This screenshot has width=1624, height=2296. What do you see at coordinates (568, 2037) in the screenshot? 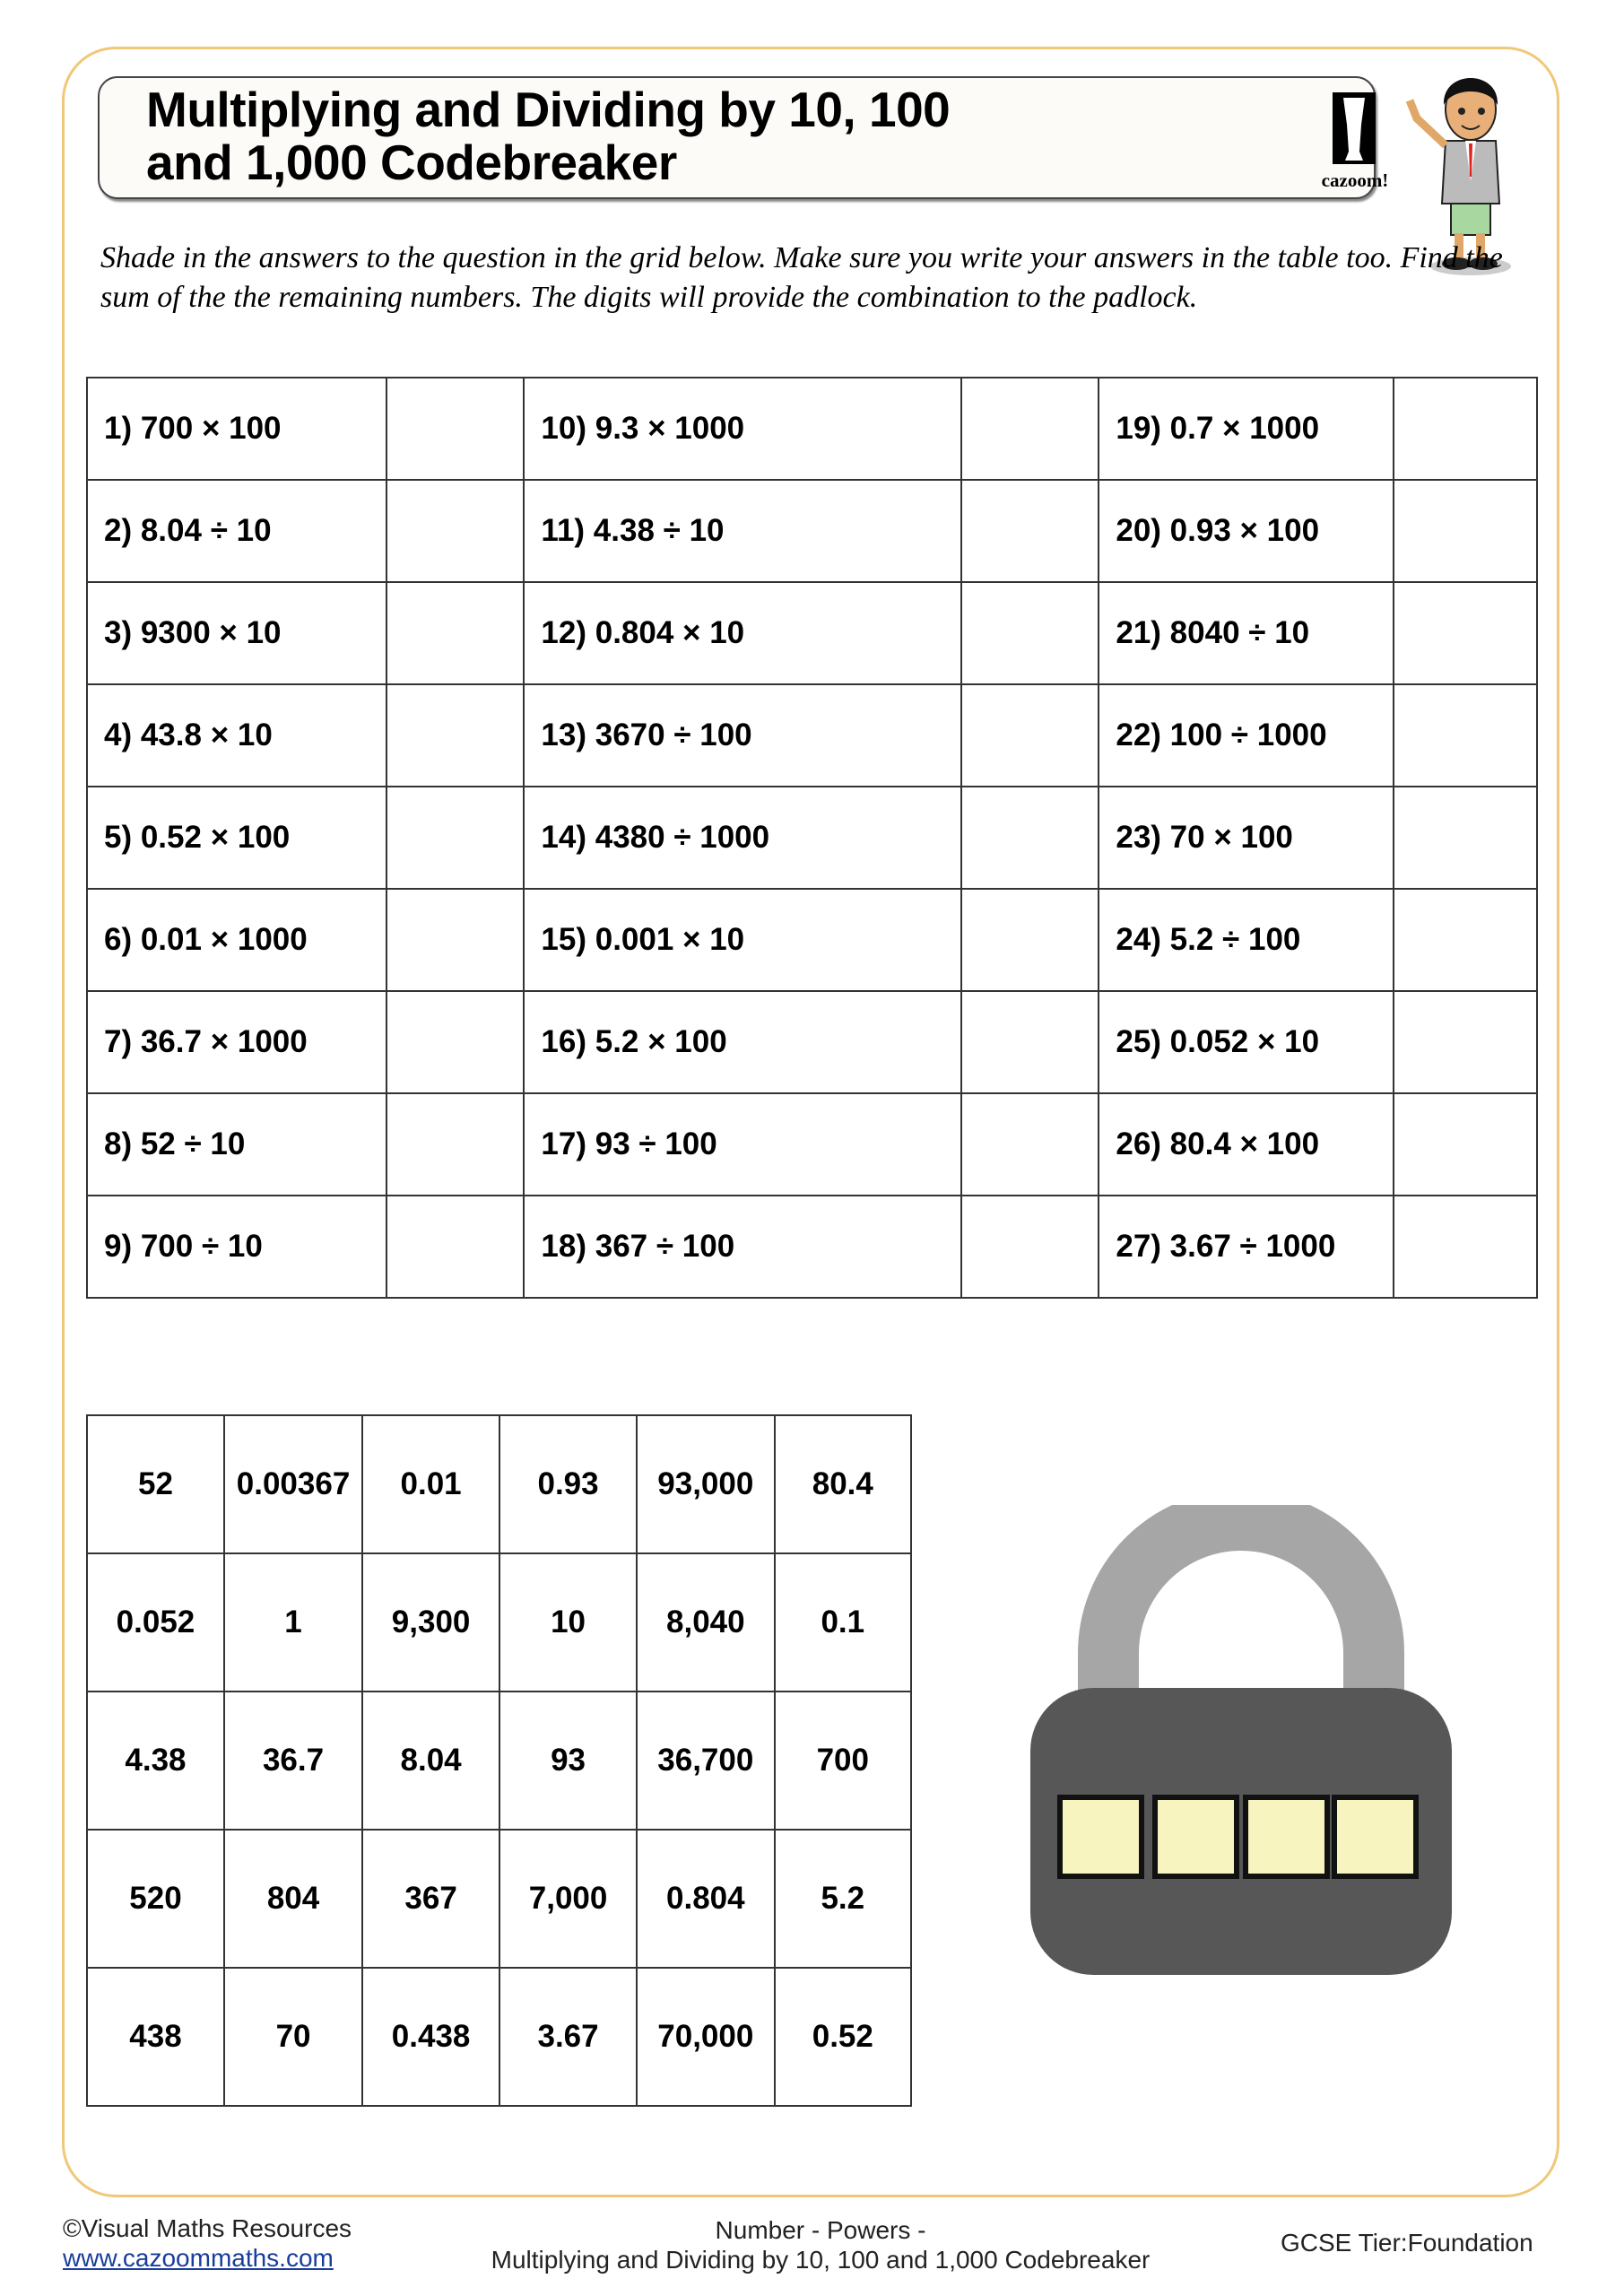
I see `grid-cell: 3.67` at bounding box center [568, 2037].